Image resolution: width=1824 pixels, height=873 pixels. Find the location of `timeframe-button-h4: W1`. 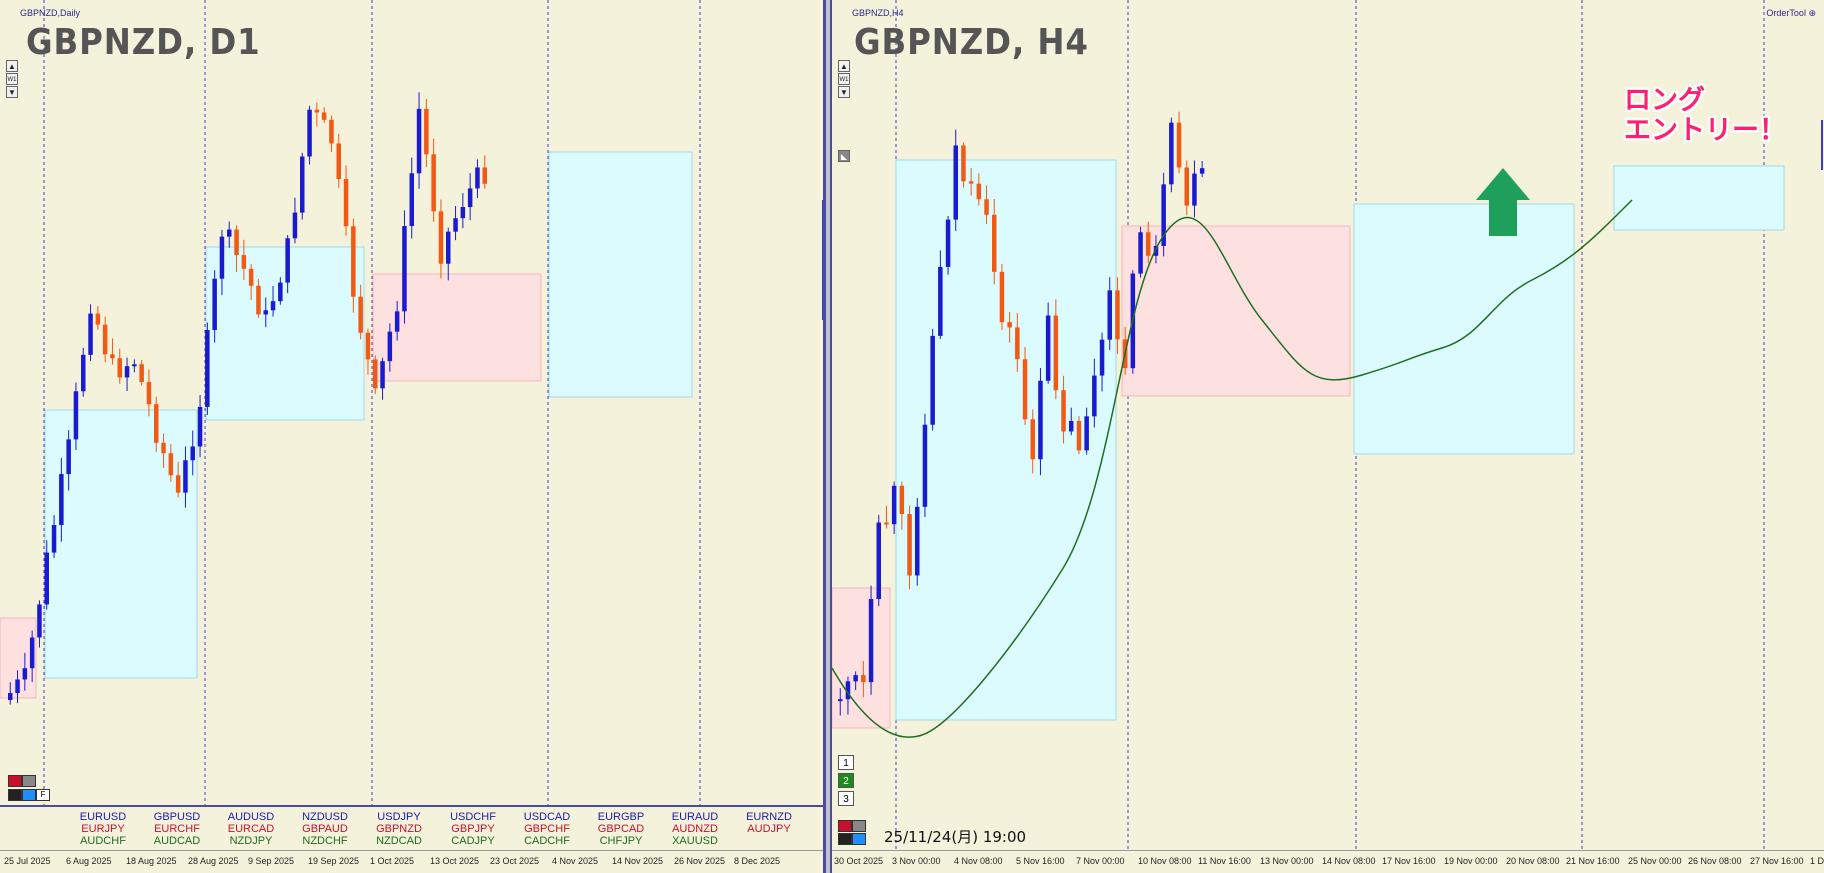

timeframe-button-h4: W1 is located at coordinates (844, 79).